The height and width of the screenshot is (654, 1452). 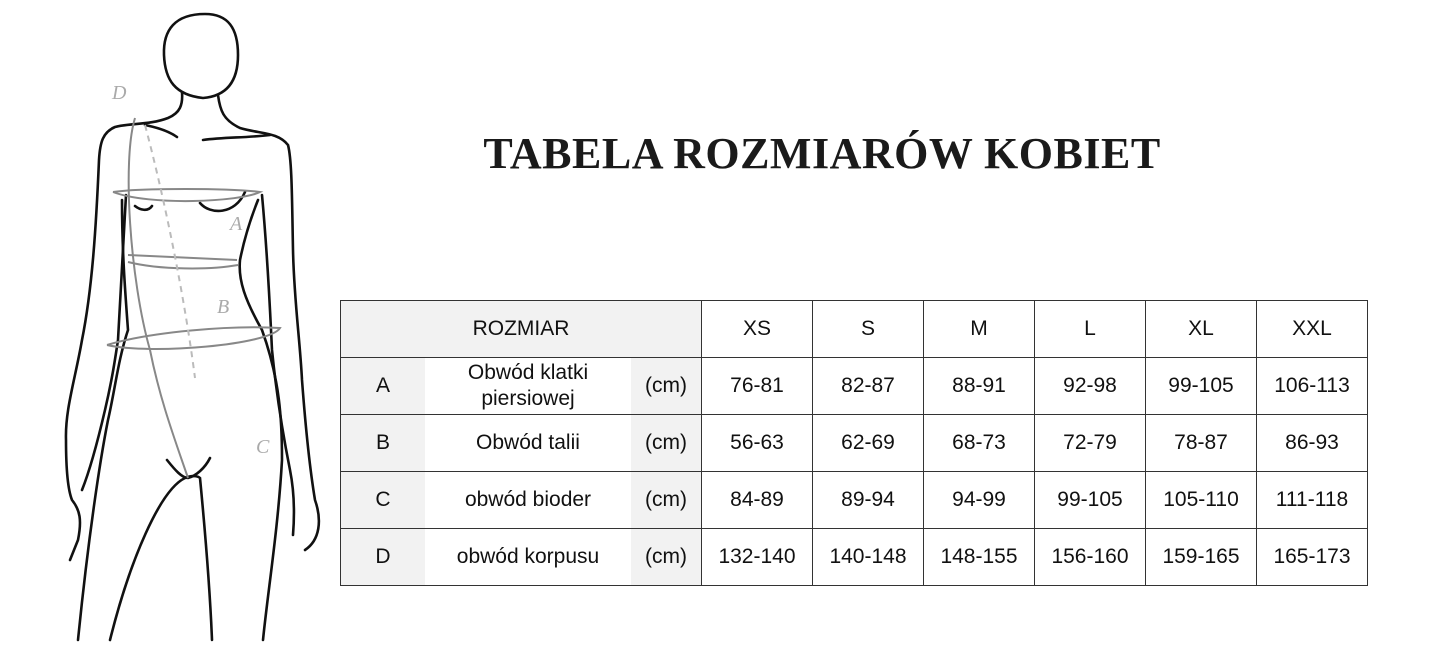 What do you see at coordinates (868, 443) in the screenshot?
I see `cell-value: 62-69` at bounding box center [868, 443].